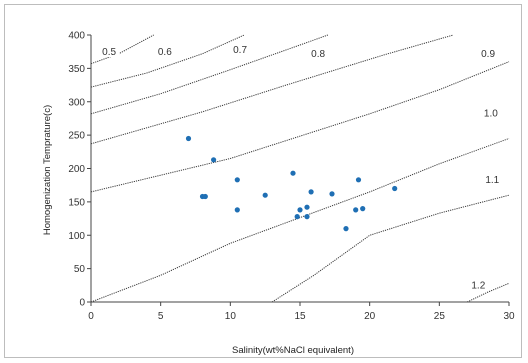  What do you see at coordinates (76, 36) in the screenshot?
I see `y-tick-label: 400` at bounding box center [76, 36].